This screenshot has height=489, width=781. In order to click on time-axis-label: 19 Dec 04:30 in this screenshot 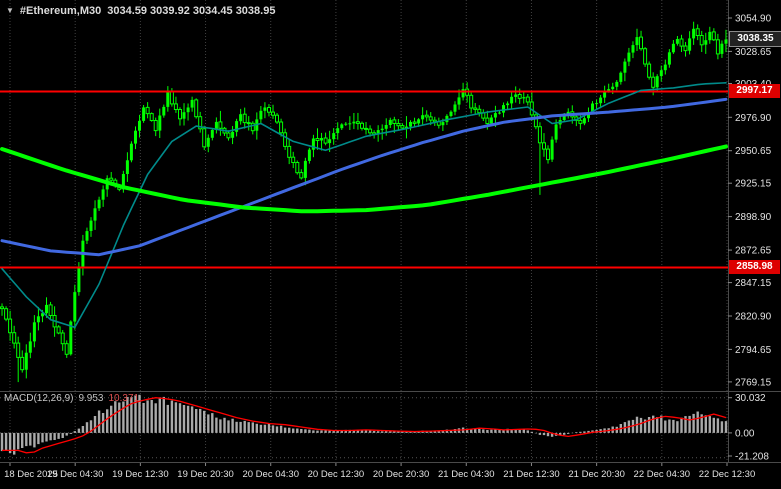, I will do `click(75, 474)`.